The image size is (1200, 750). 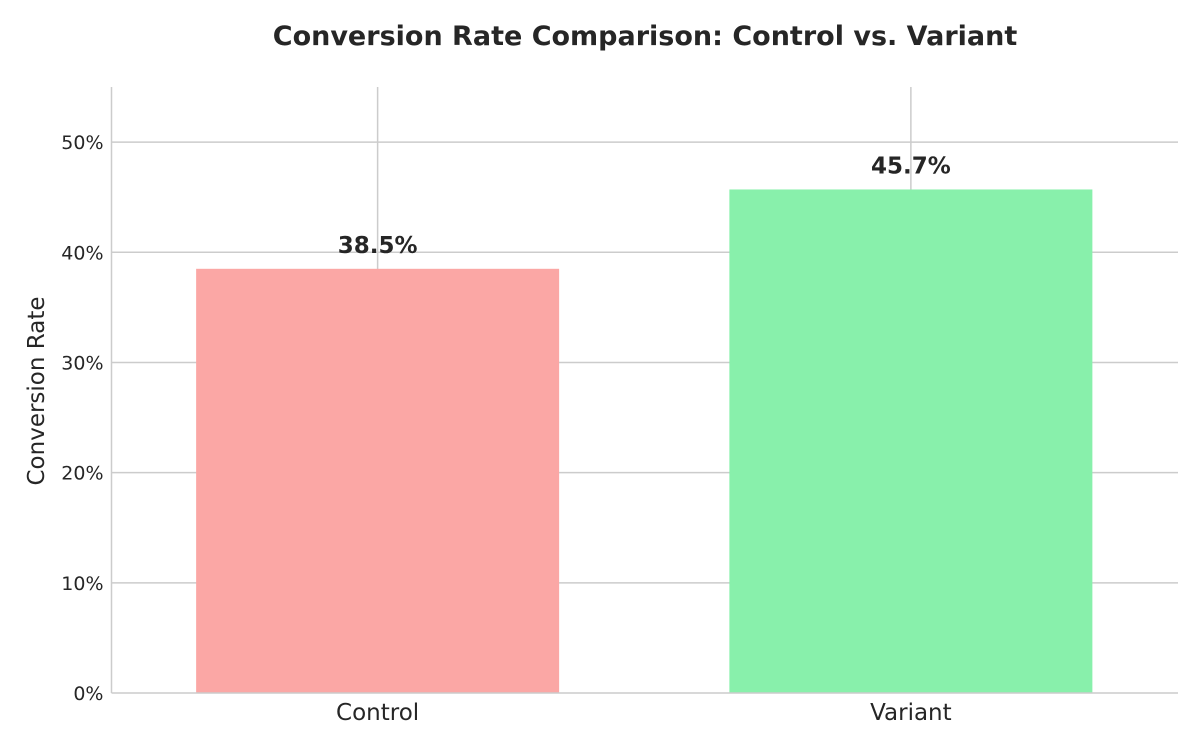 I want to click on y-tick-label: 10%, so click(x=82, y=584).